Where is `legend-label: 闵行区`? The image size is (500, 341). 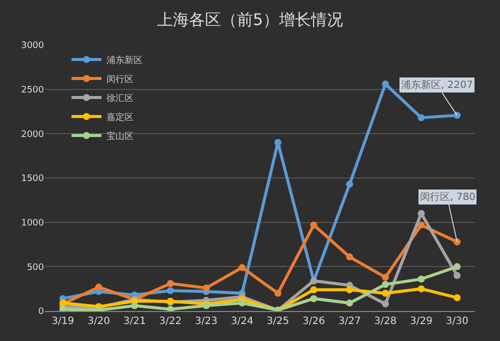 legend-label: 闵行区 is located at coordinates (120, 80).